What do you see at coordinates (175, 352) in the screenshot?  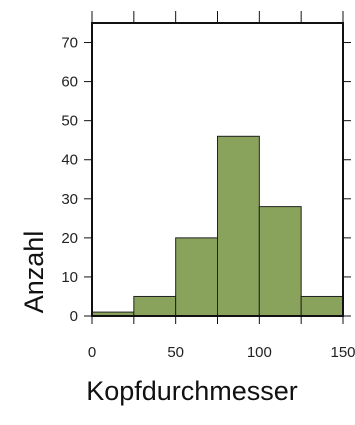 I see `x-tick-label-50: 50` at bounding box center [175, 352].